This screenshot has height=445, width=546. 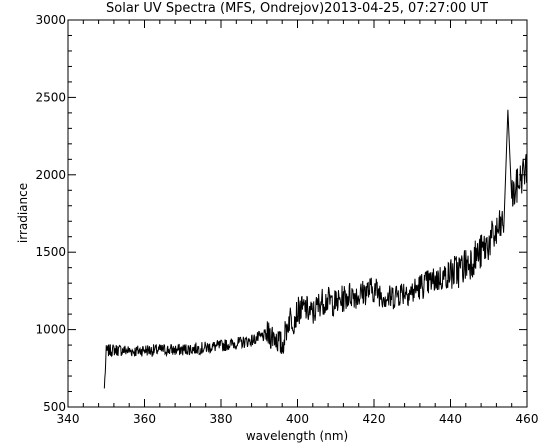 I want to click on y-tick-label: 500, so click(x=54, y=407).